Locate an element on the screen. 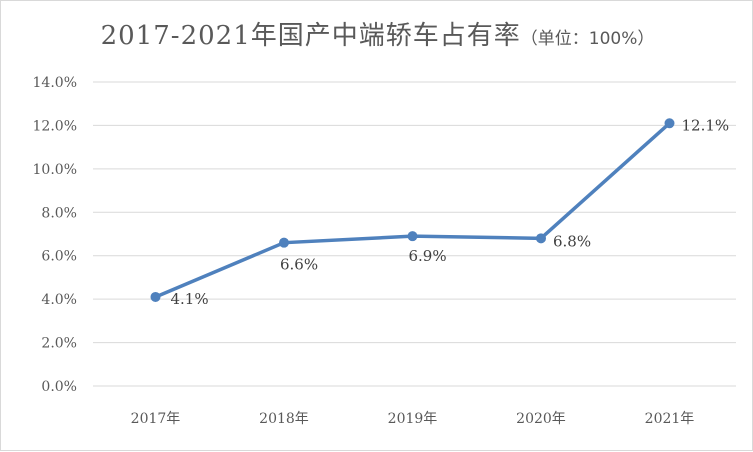 This screenshot has height=452, width=753. y-tick-label: 6.0% is located at coordinates (59, 257).